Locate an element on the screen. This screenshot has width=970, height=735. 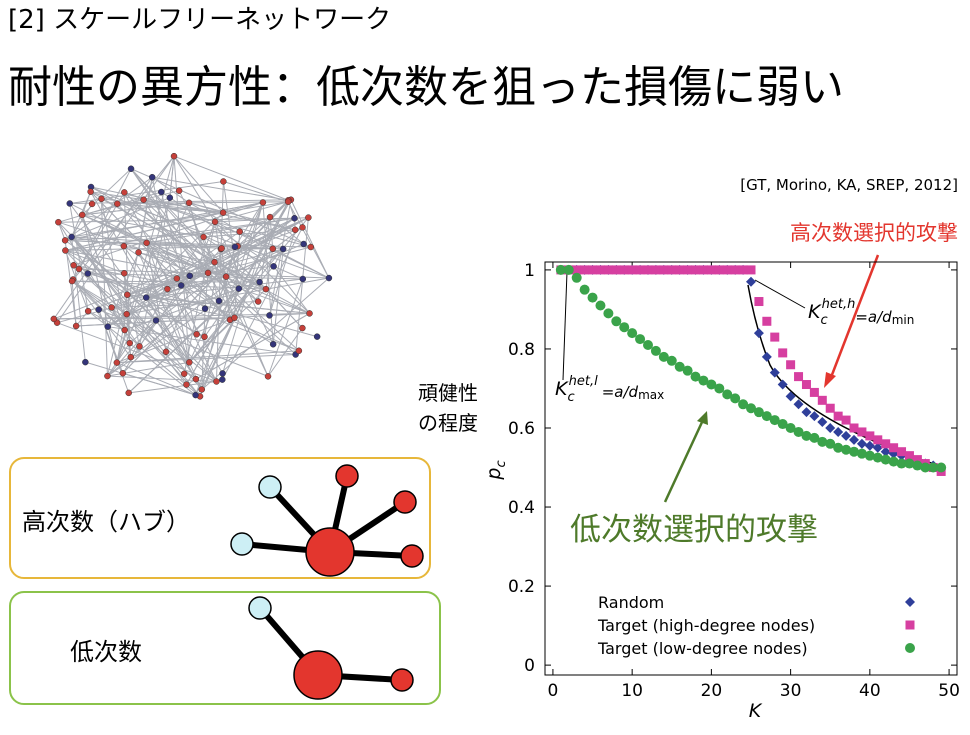
legend-label: Random is located at coordinates (631, 602).